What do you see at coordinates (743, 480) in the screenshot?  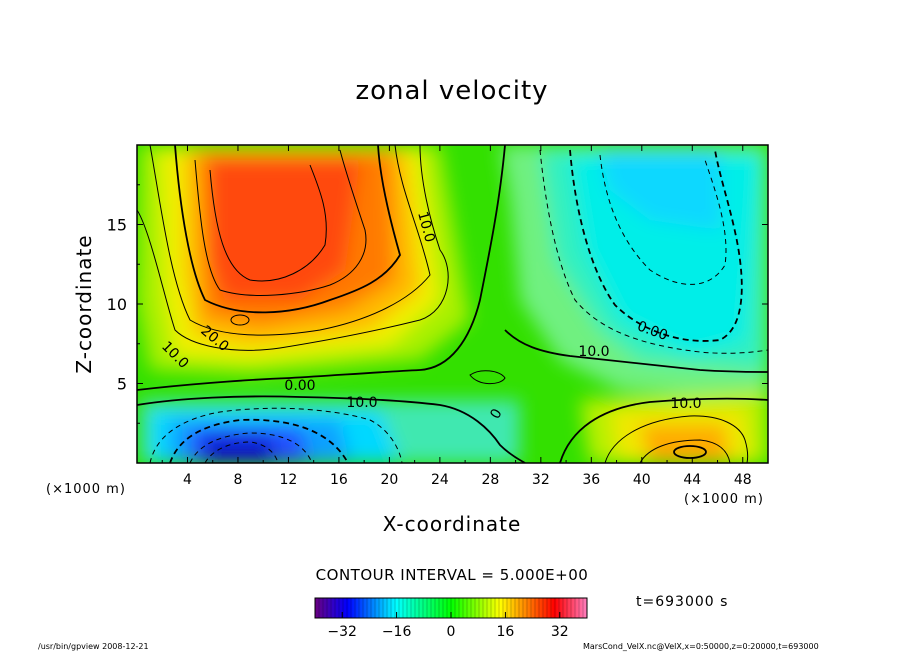 I see `x-tick-label: 48` at bounding box center [743, 480].